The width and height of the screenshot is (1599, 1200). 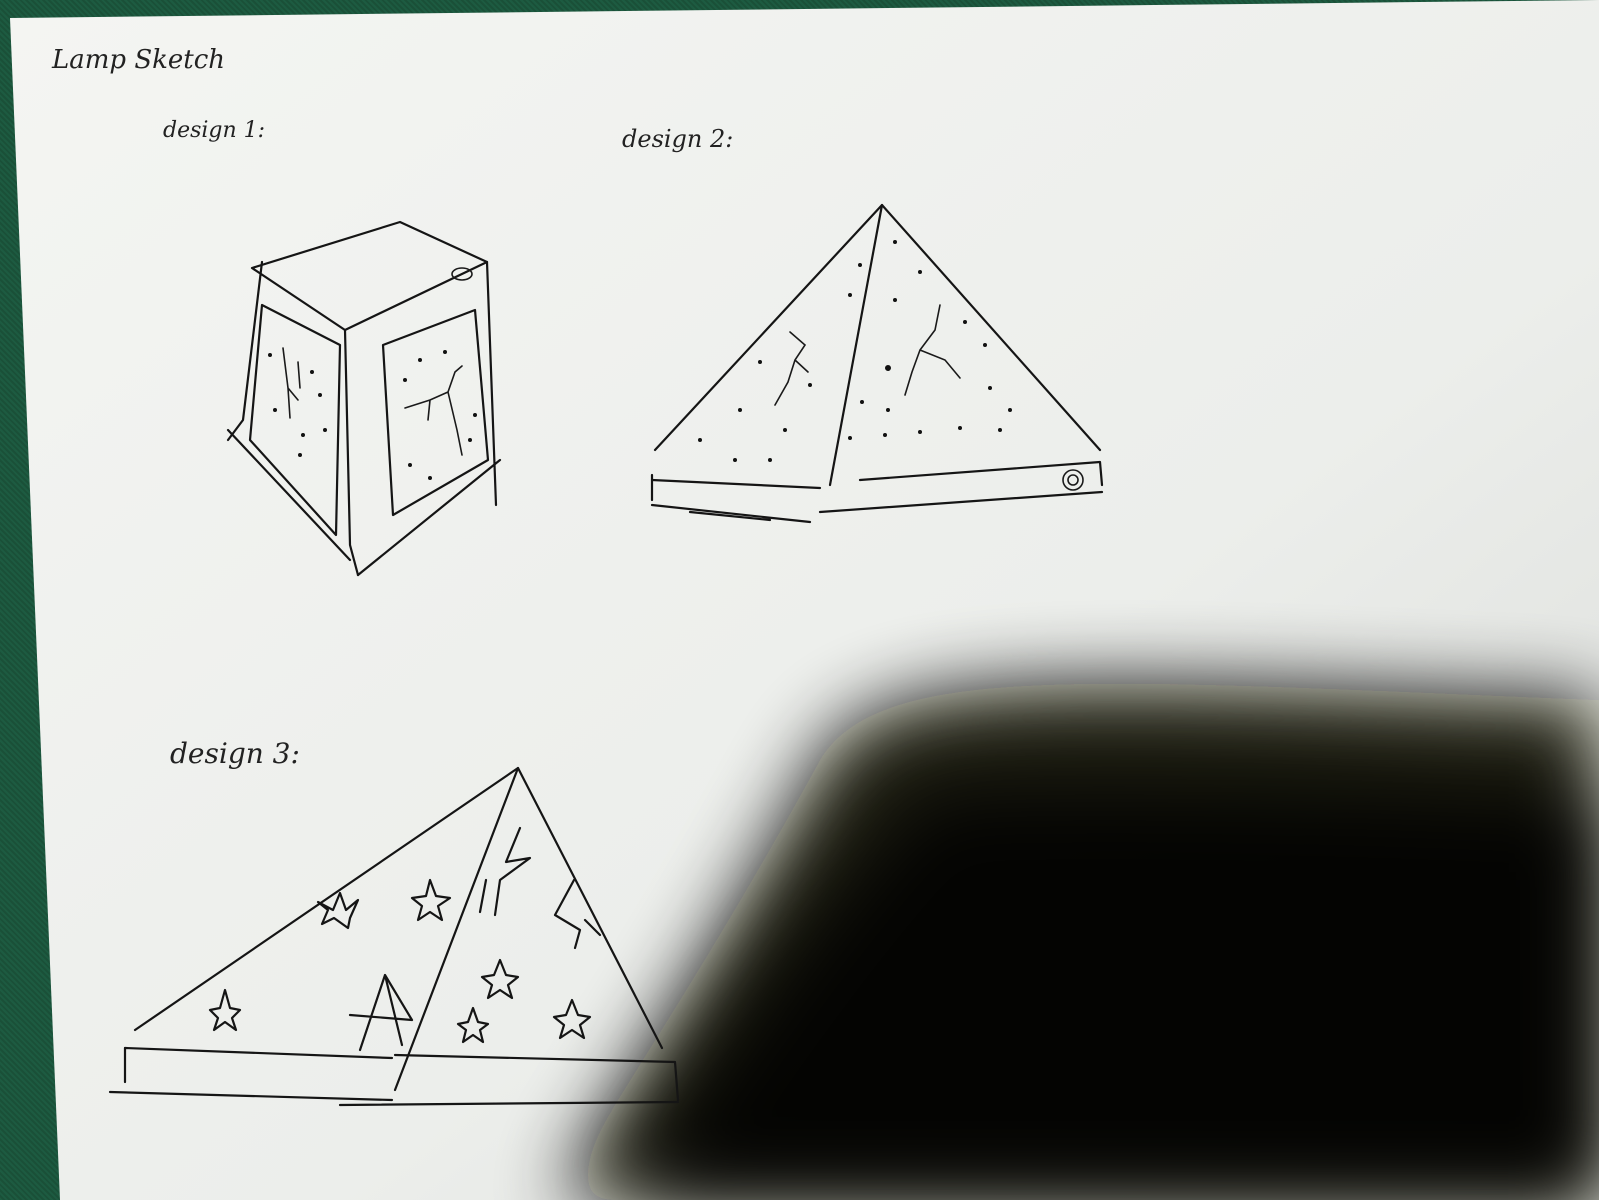 What do you see at coordinates (877, 363) in the screenshot?
I see `design-2-pyramid-sketch` at bounding box center [877, 363].